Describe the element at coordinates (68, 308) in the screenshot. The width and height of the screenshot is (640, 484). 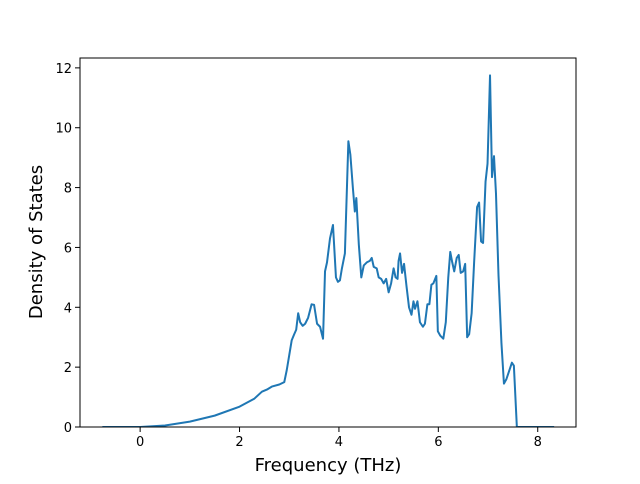
I see `y-tick-label: 4` at that location.